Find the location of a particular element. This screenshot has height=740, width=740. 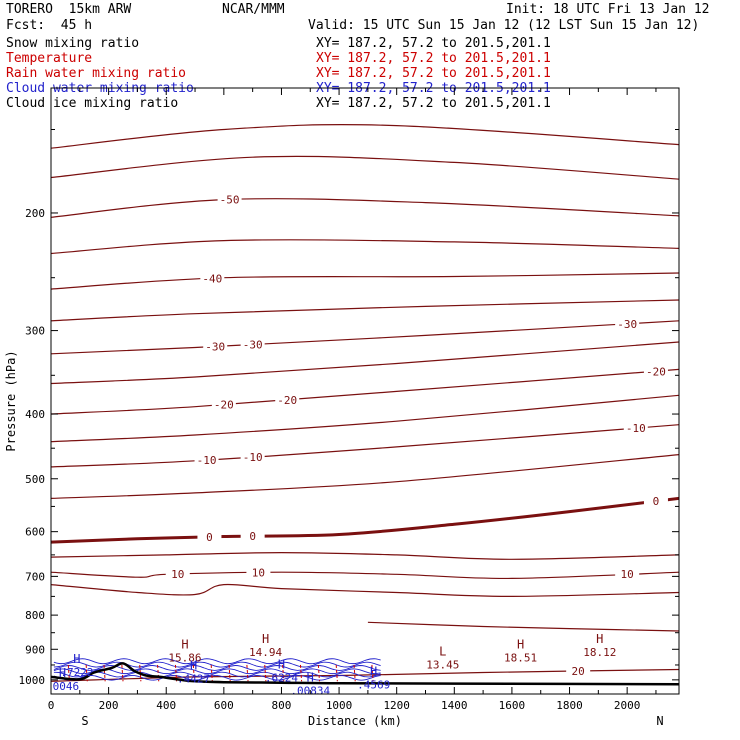

extremum-value: .6224 is located at coordinates (281, 678).